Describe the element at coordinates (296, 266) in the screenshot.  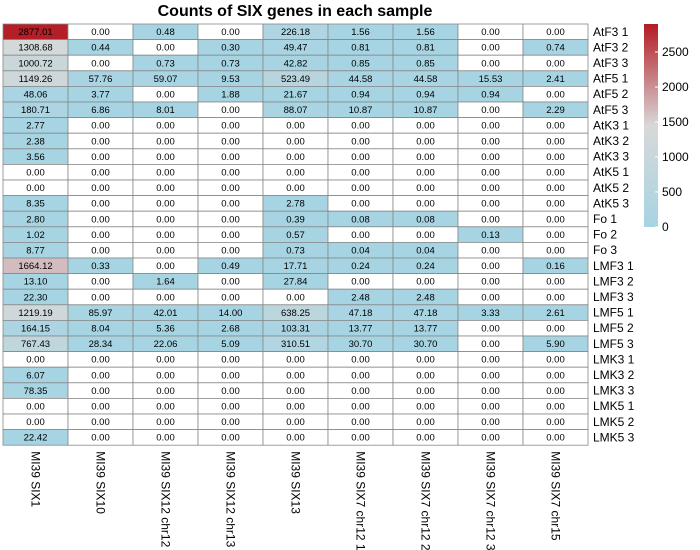
I see `cell-value-label: 17.71` at that location.